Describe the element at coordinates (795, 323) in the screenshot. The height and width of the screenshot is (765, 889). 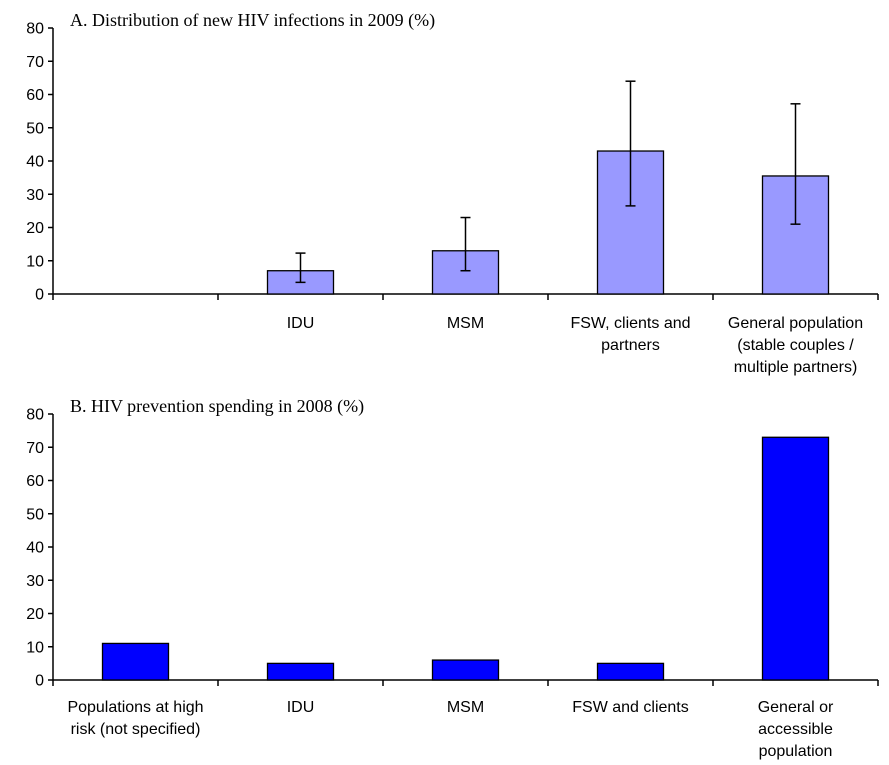
I see `x-category-label: General population` at that location.